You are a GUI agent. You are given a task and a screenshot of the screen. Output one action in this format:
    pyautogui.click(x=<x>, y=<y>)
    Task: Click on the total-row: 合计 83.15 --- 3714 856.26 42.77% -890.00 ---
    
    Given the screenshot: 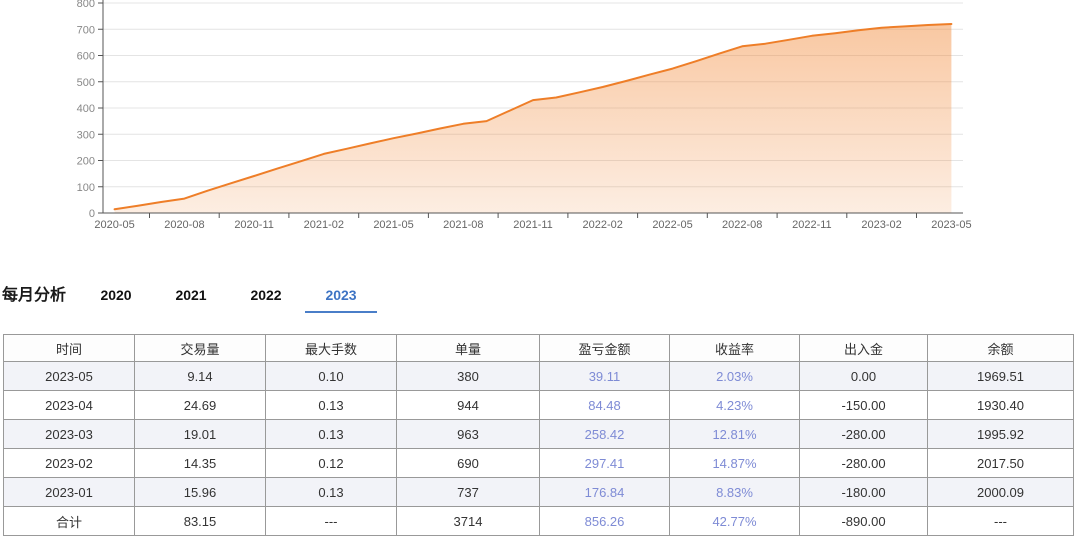 What is the action you would take?
    pyautogui.click(x=538, y=521)
    